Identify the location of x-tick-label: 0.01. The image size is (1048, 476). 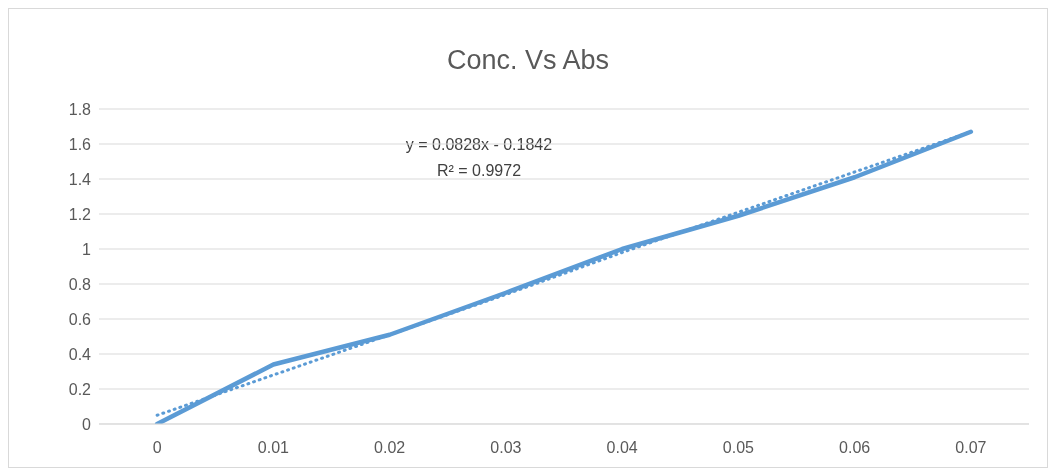
(273, 448).